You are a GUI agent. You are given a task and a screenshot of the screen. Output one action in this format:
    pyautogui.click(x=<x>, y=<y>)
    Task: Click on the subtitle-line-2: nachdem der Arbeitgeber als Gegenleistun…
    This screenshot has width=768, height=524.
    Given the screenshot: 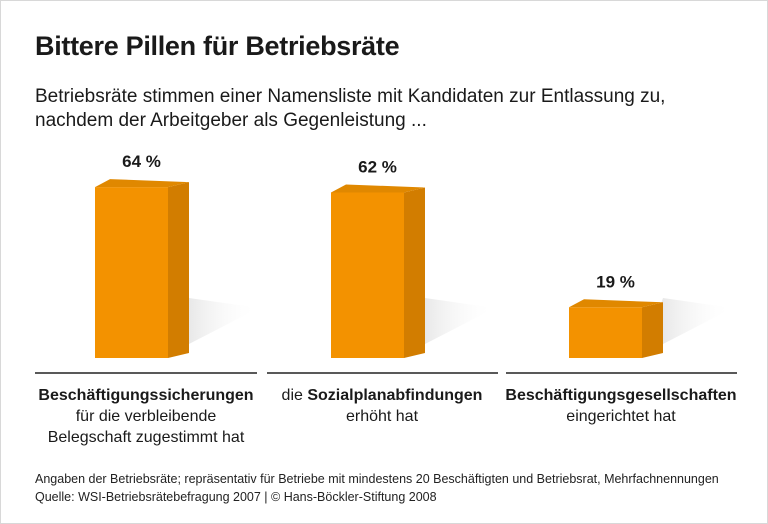 What is the action you would take?
    pyautogui.click(x=231, y=120)
    